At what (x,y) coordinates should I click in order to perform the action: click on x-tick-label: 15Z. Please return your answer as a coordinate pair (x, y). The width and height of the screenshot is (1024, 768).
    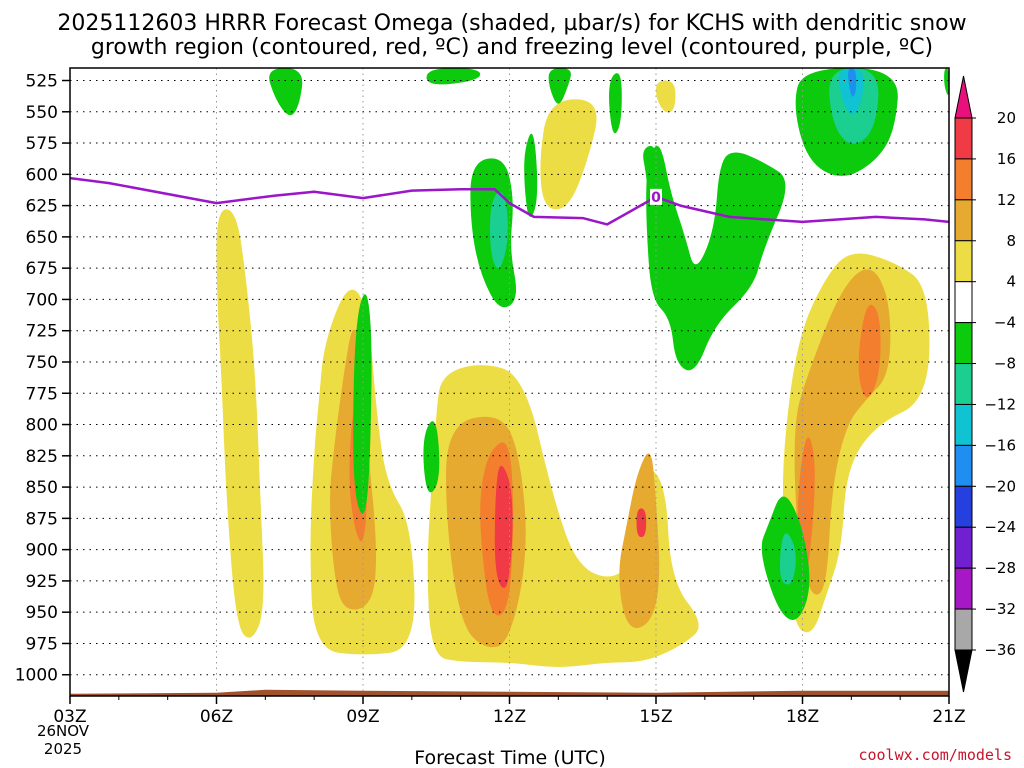
    Looking at the image, I should click on (655, 717).